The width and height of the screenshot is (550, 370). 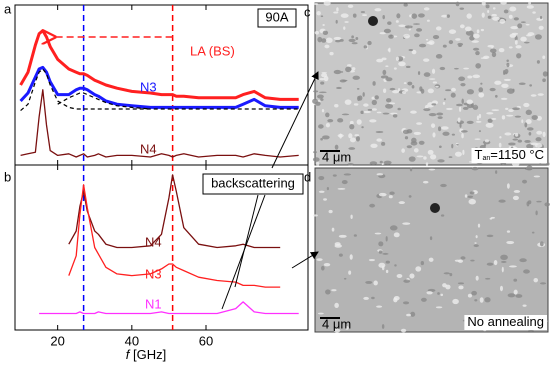 I want to click on spectrum-line, so click(x=159, y=90).